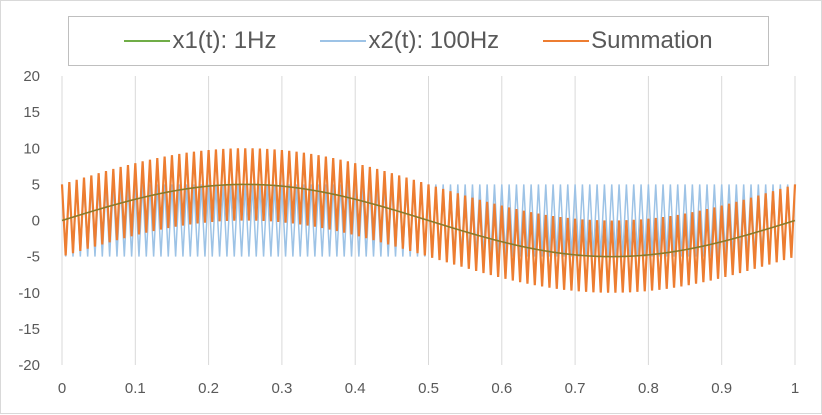 This screenshot has height=415, width=822. What do you see at coordinates (281, 388) in the screenshot?
I see `x-tick-label: 0.3` at bounding box center [281, 388].